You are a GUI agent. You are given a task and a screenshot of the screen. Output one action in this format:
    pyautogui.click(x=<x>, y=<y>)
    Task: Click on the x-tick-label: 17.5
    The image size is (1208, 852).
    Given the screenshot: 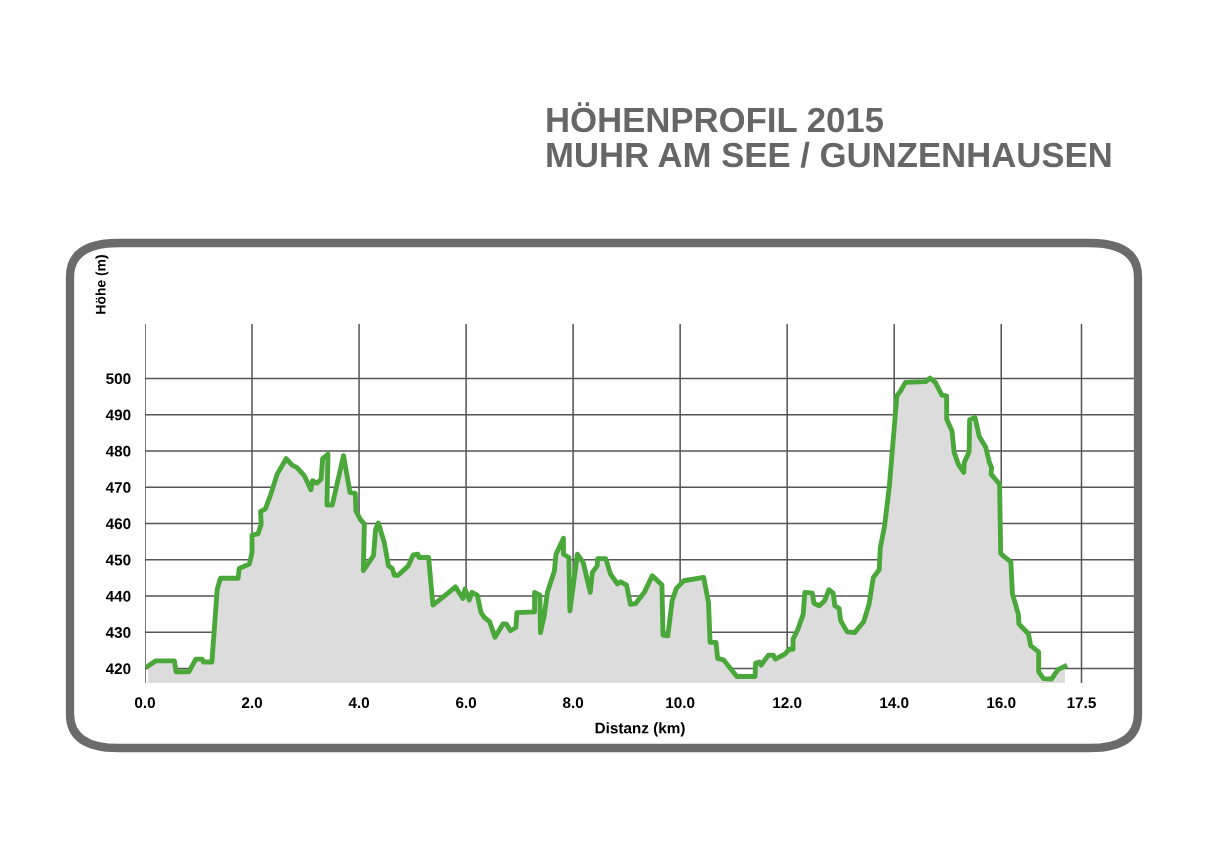 What is the action you would take?
    pyautogui.click(x=1081, y=703)
    